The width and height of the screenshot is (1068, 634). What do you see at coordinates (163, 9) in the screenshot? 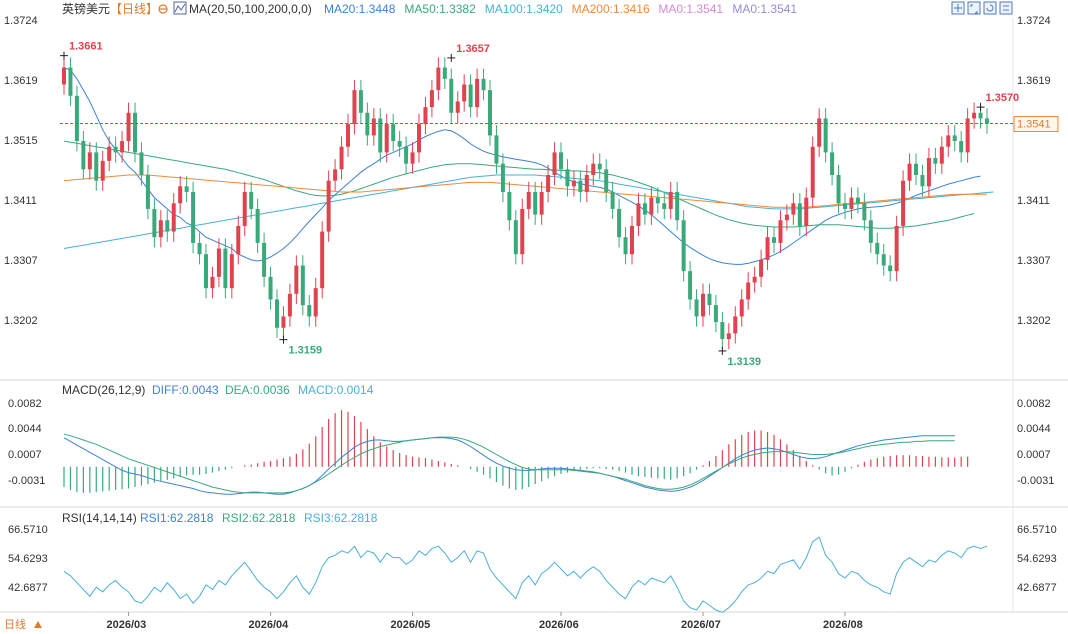
I see `settings-circle-icon` at bounding box center [163, 9].